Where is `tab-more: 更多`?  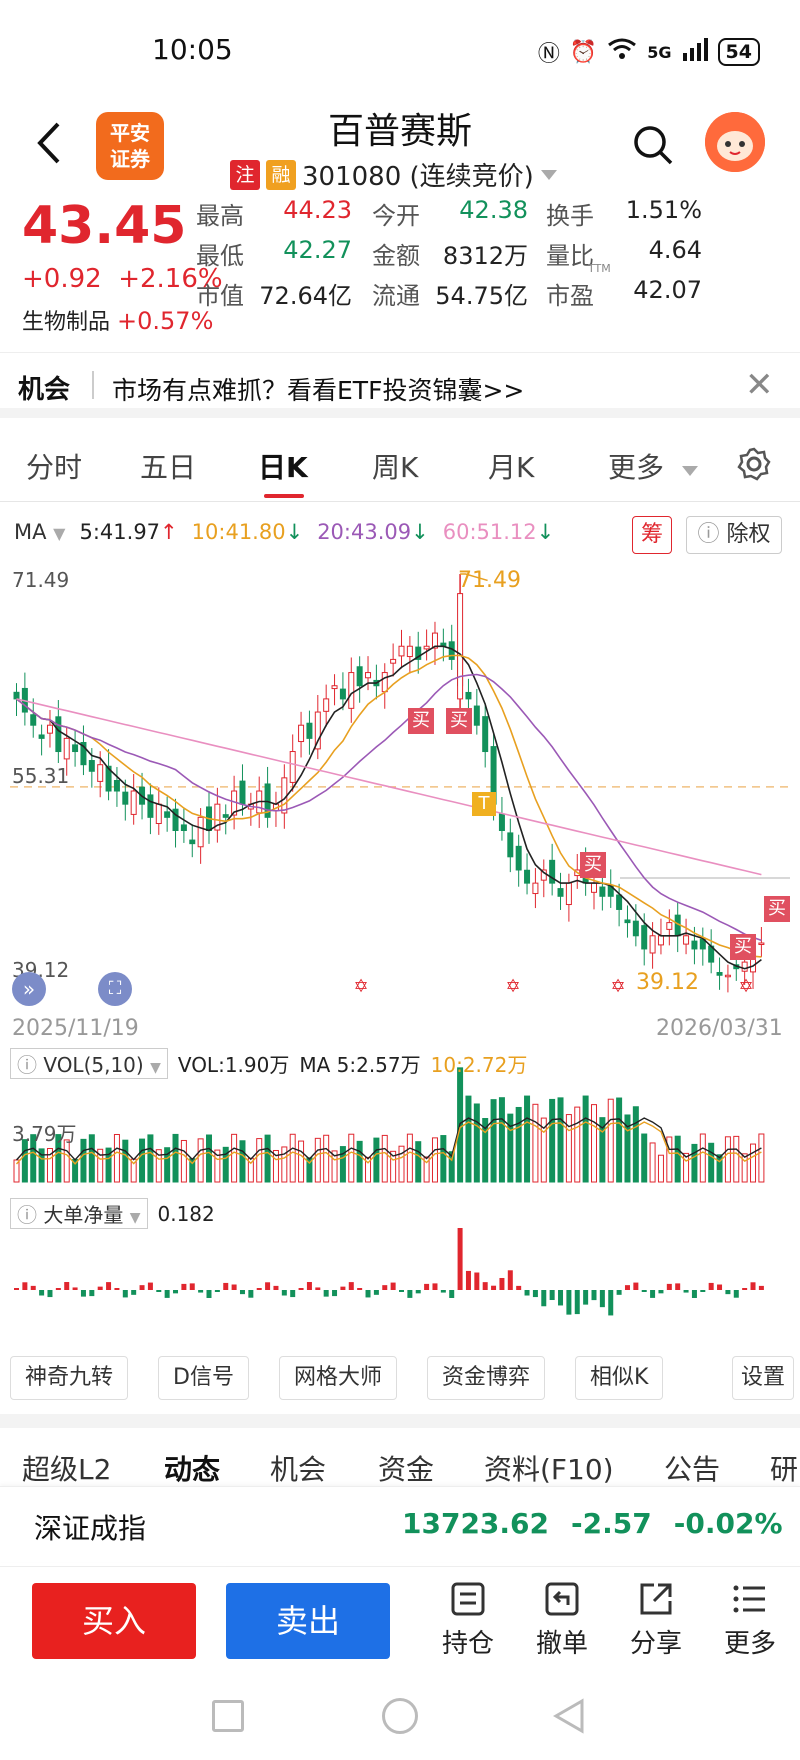
tab-more: 更多 is located at coordinates (653, 466).